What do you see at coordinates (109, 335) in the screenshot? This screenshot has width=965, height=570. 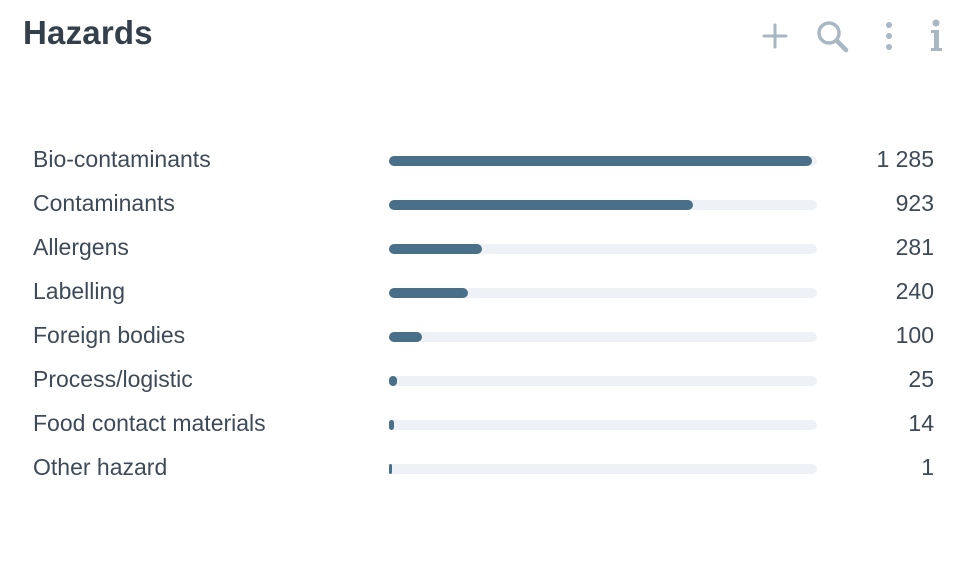 I see `category-label: Foreign bodies` at bounding box center [109, 335].